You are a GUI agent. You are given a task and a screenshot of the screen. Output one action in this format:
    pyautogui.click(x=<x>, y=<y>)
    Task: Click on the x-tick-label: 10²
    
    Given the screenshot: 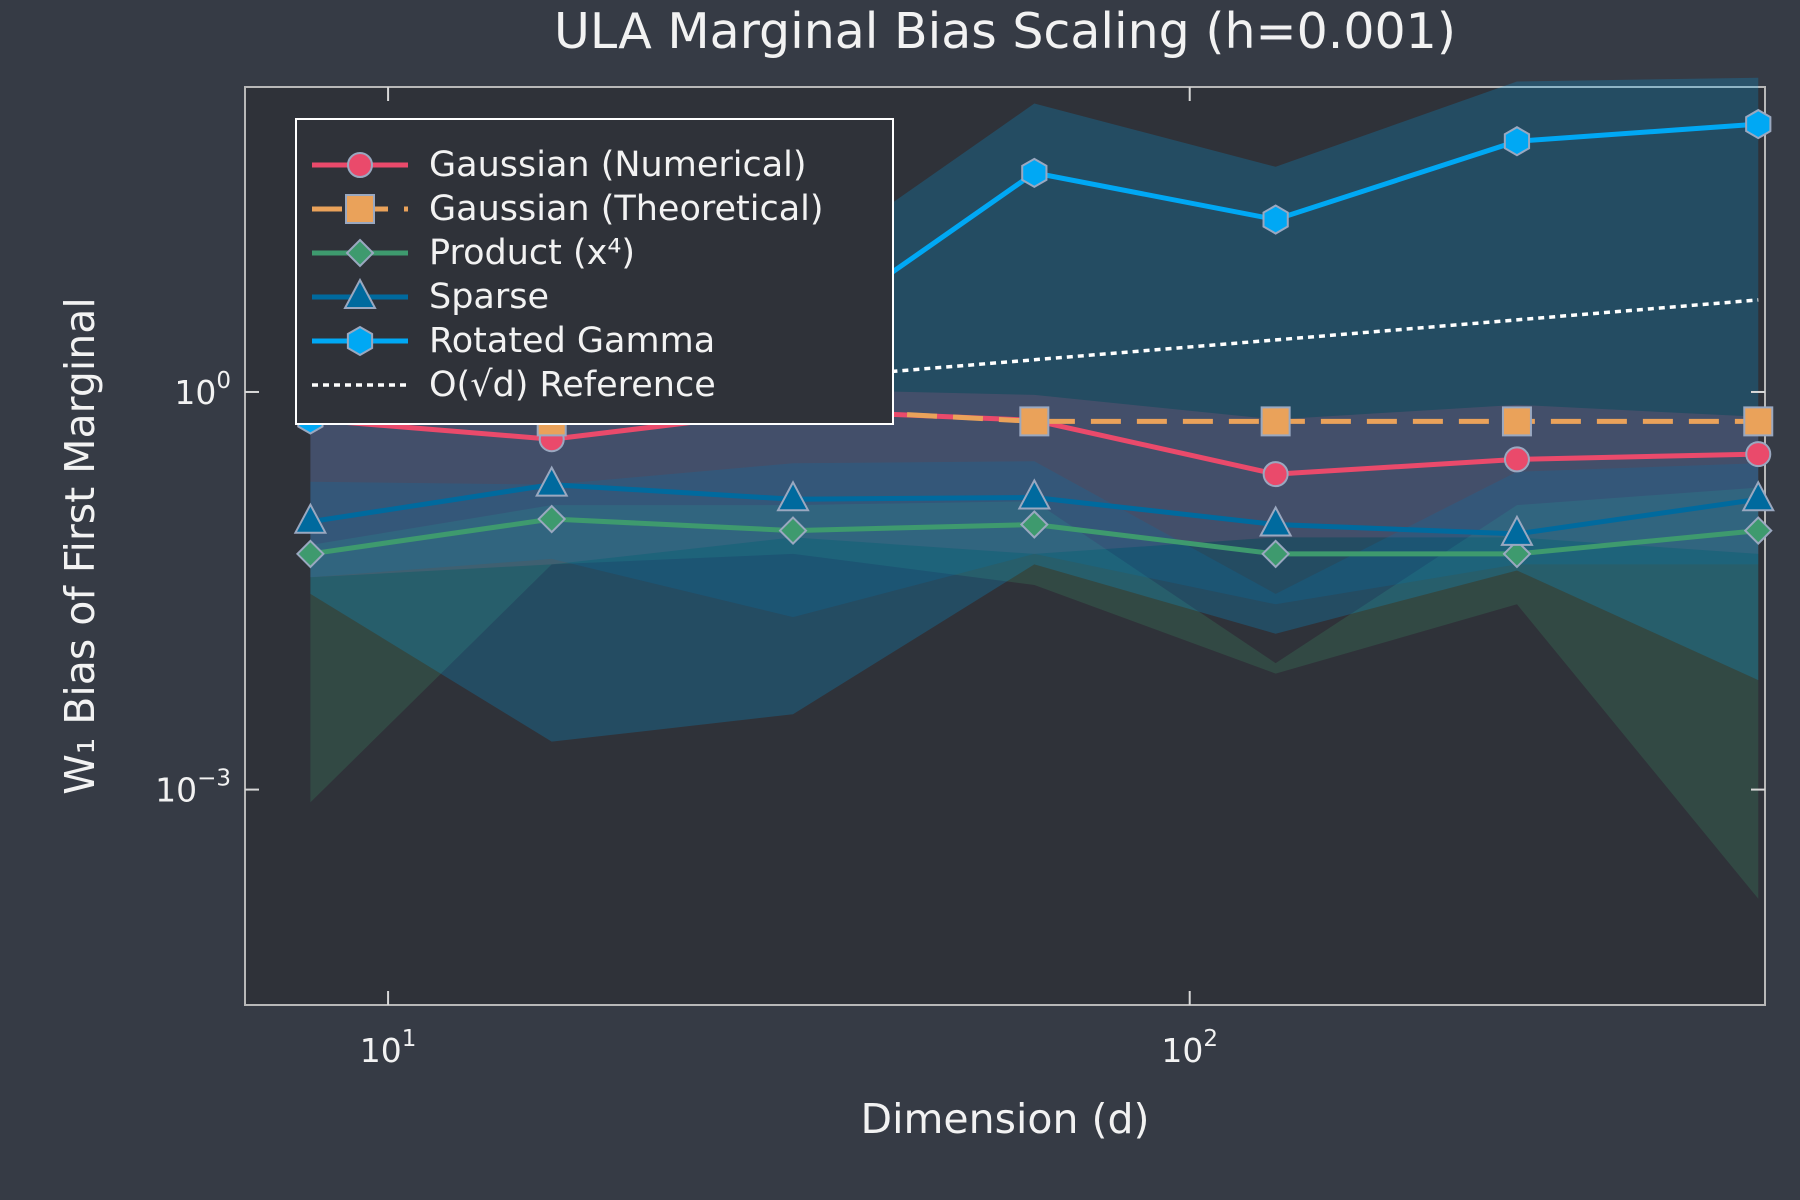 What is the action you would take?
    pyautogui.click(x=1189, y=1048)
    